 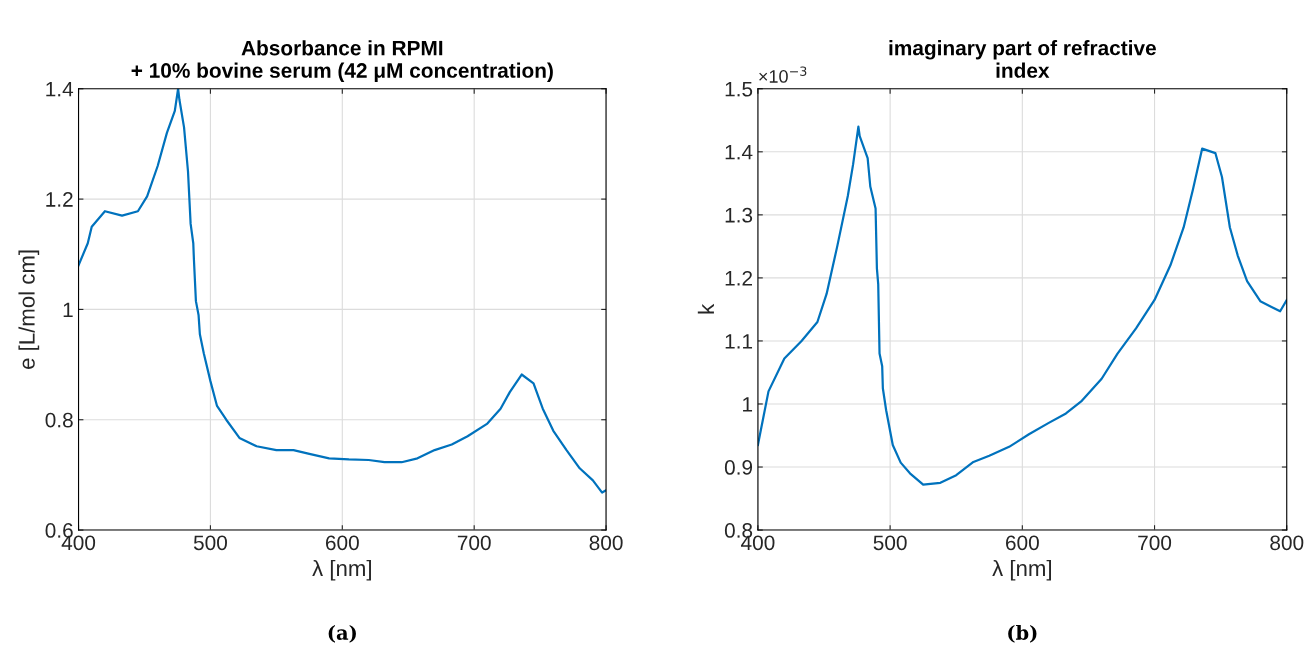 I want to click on y-tick-label: 1.5, so click(x=739, y=89).